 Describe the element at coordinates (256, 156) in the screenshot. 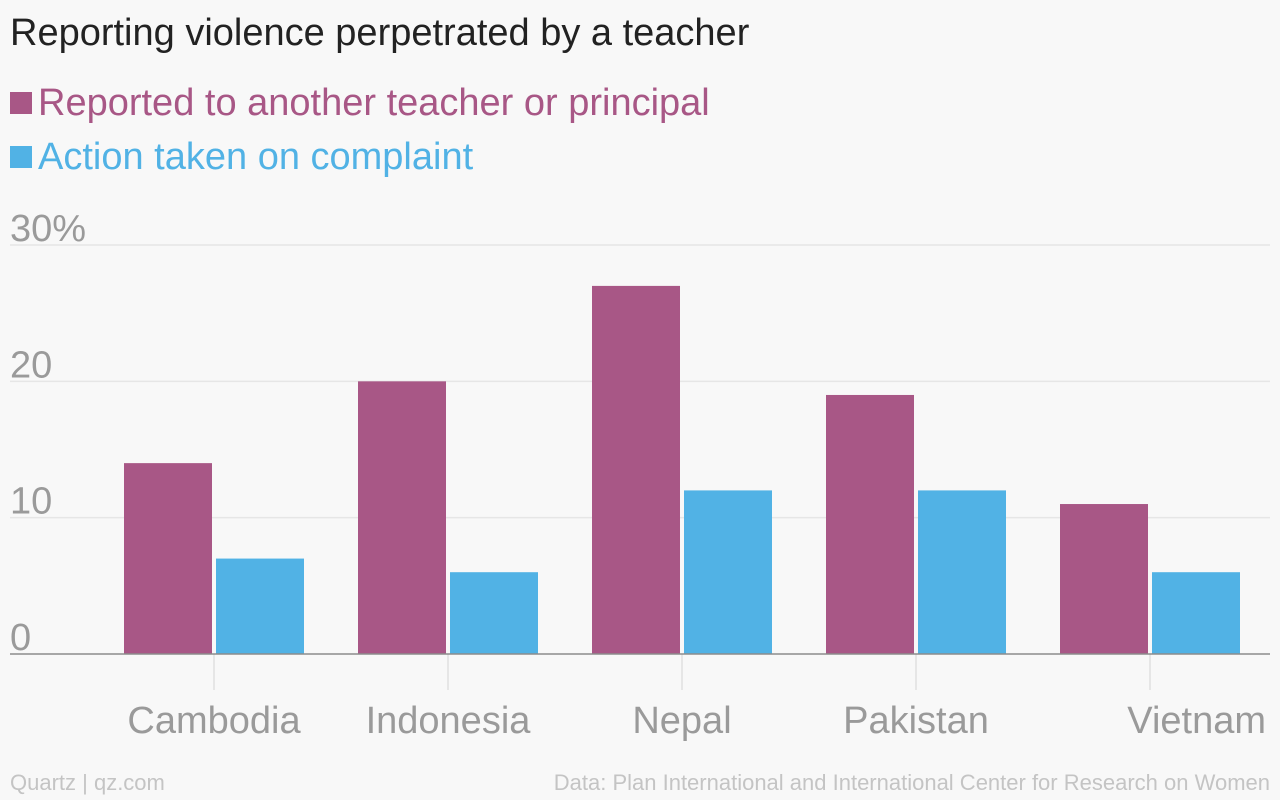

I see `legend-label-action: Action taken on complaint` at that location.